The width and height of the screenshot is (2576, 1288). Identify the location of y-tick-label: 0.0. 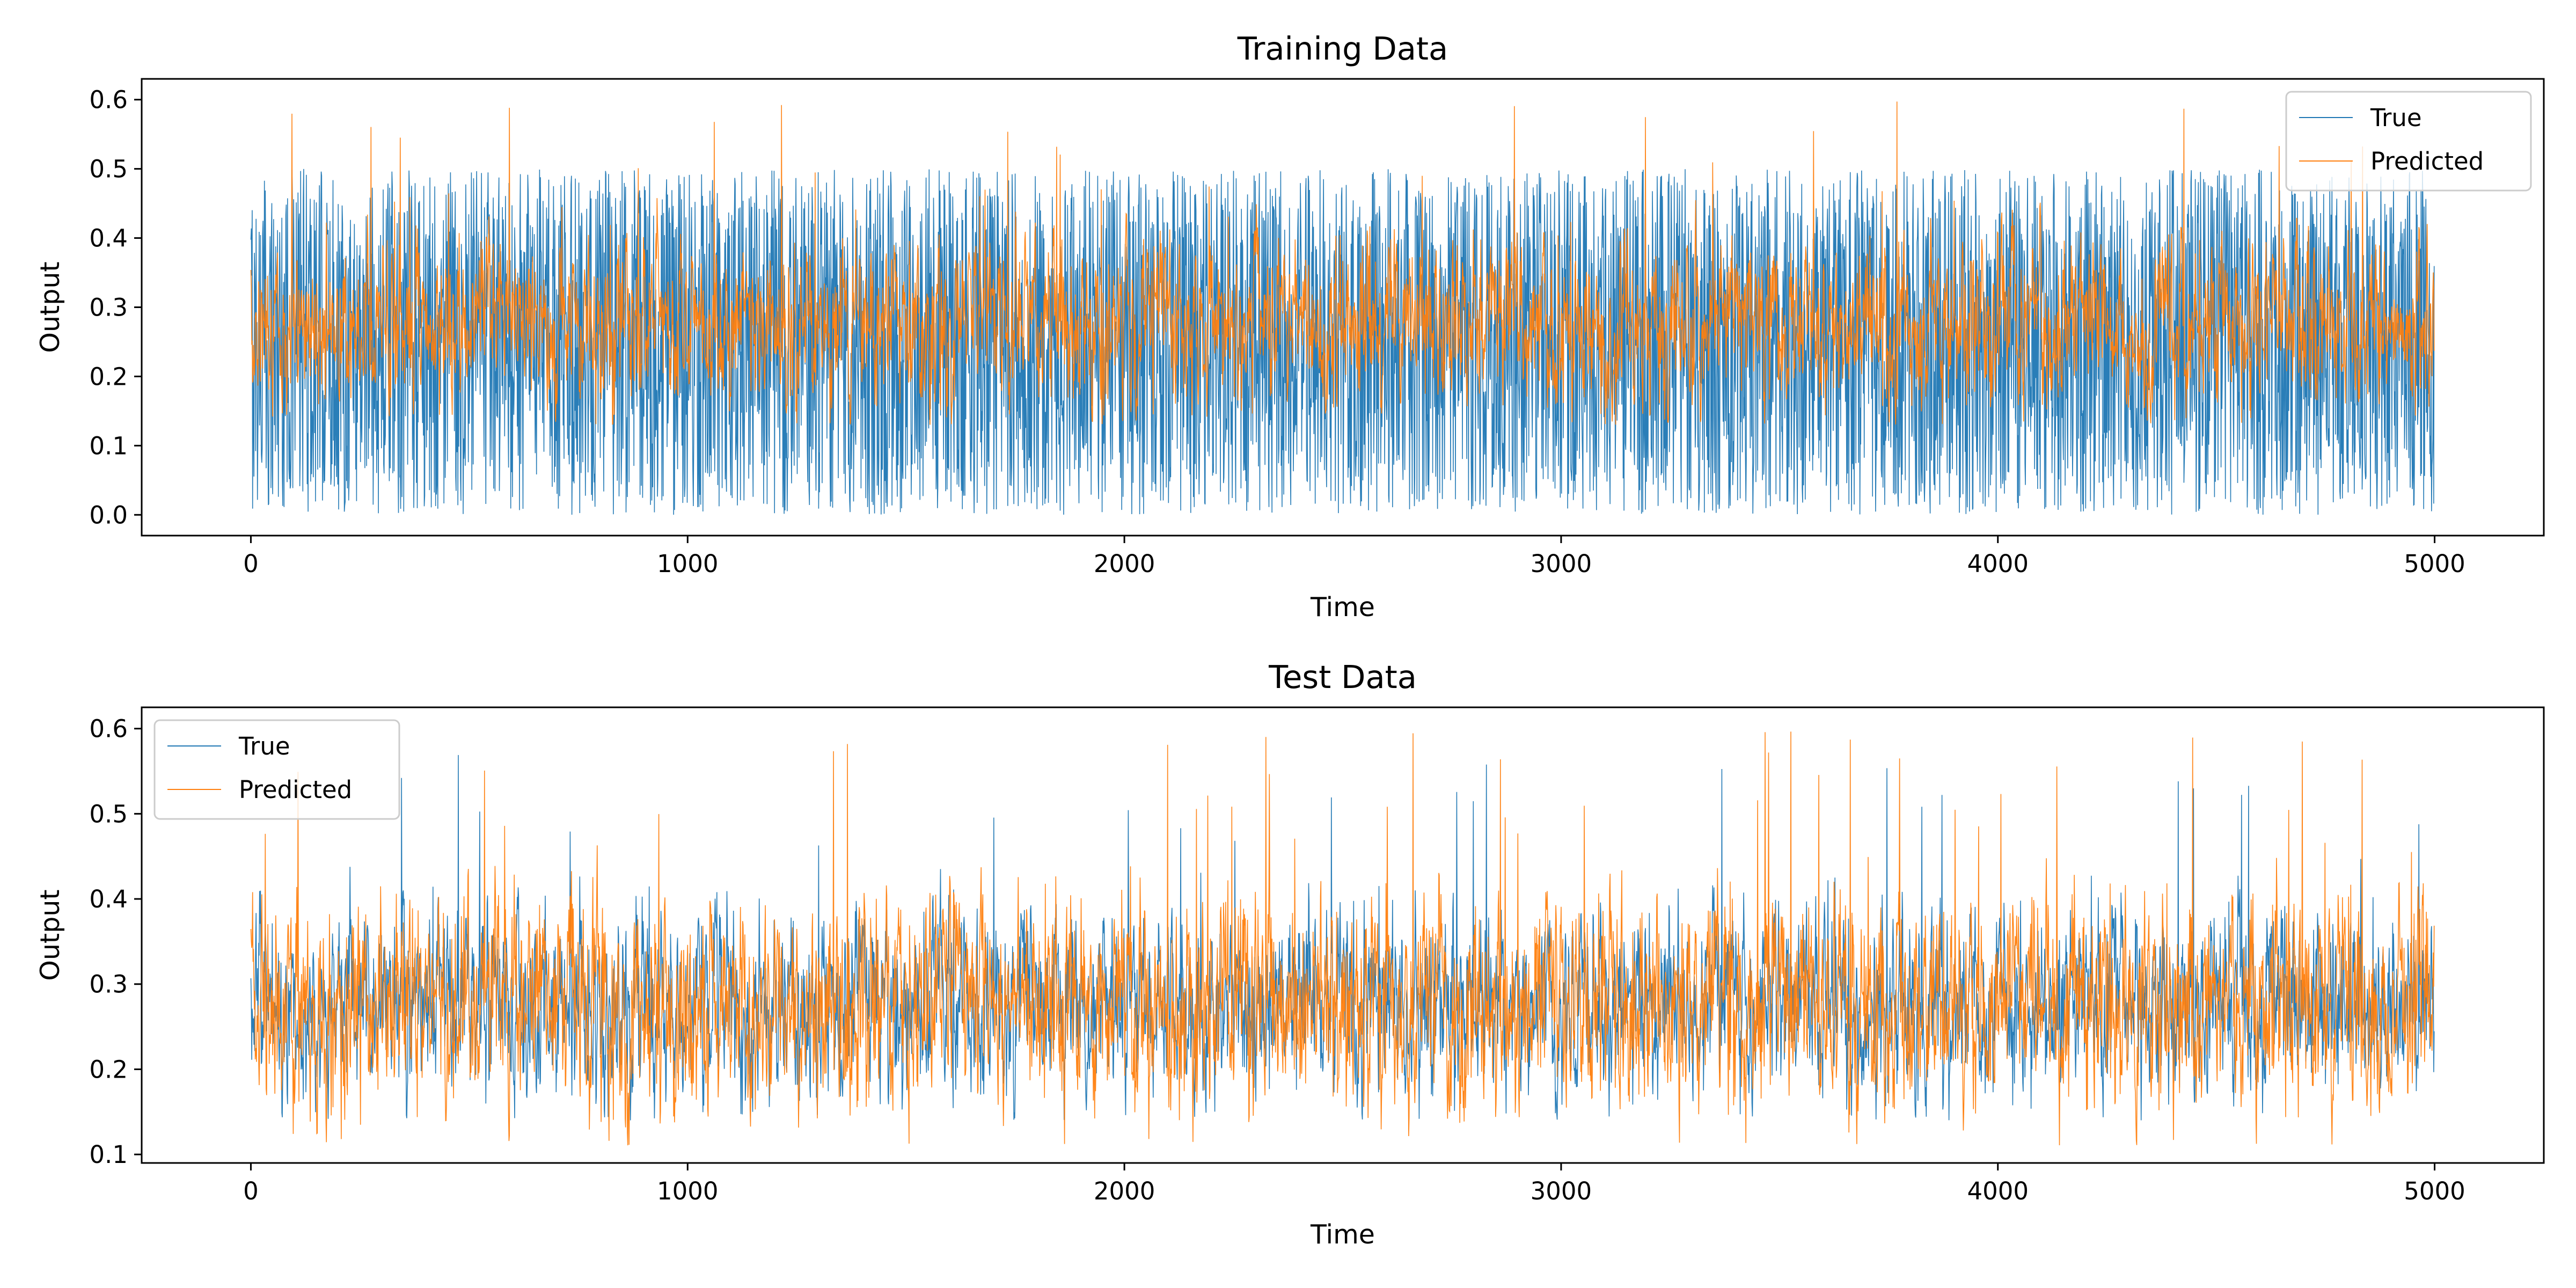
(108, 515).